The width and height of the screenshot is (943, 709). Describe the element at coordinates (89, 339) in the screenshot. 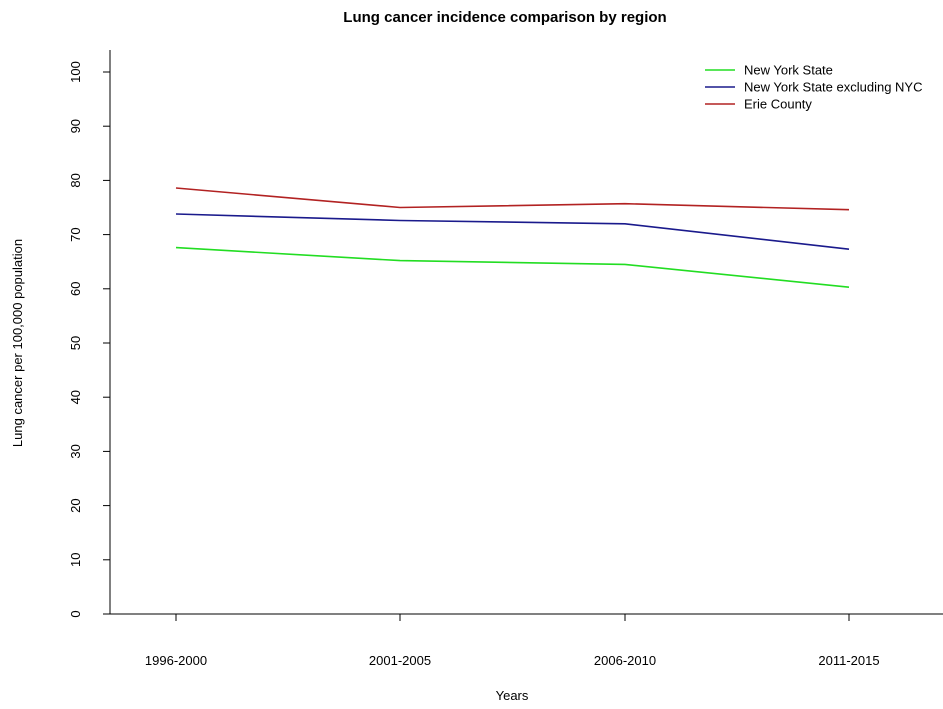

I see `y-axis-ticks: 0 10 20 30 40 50 60 70 80 90 100` at that location.